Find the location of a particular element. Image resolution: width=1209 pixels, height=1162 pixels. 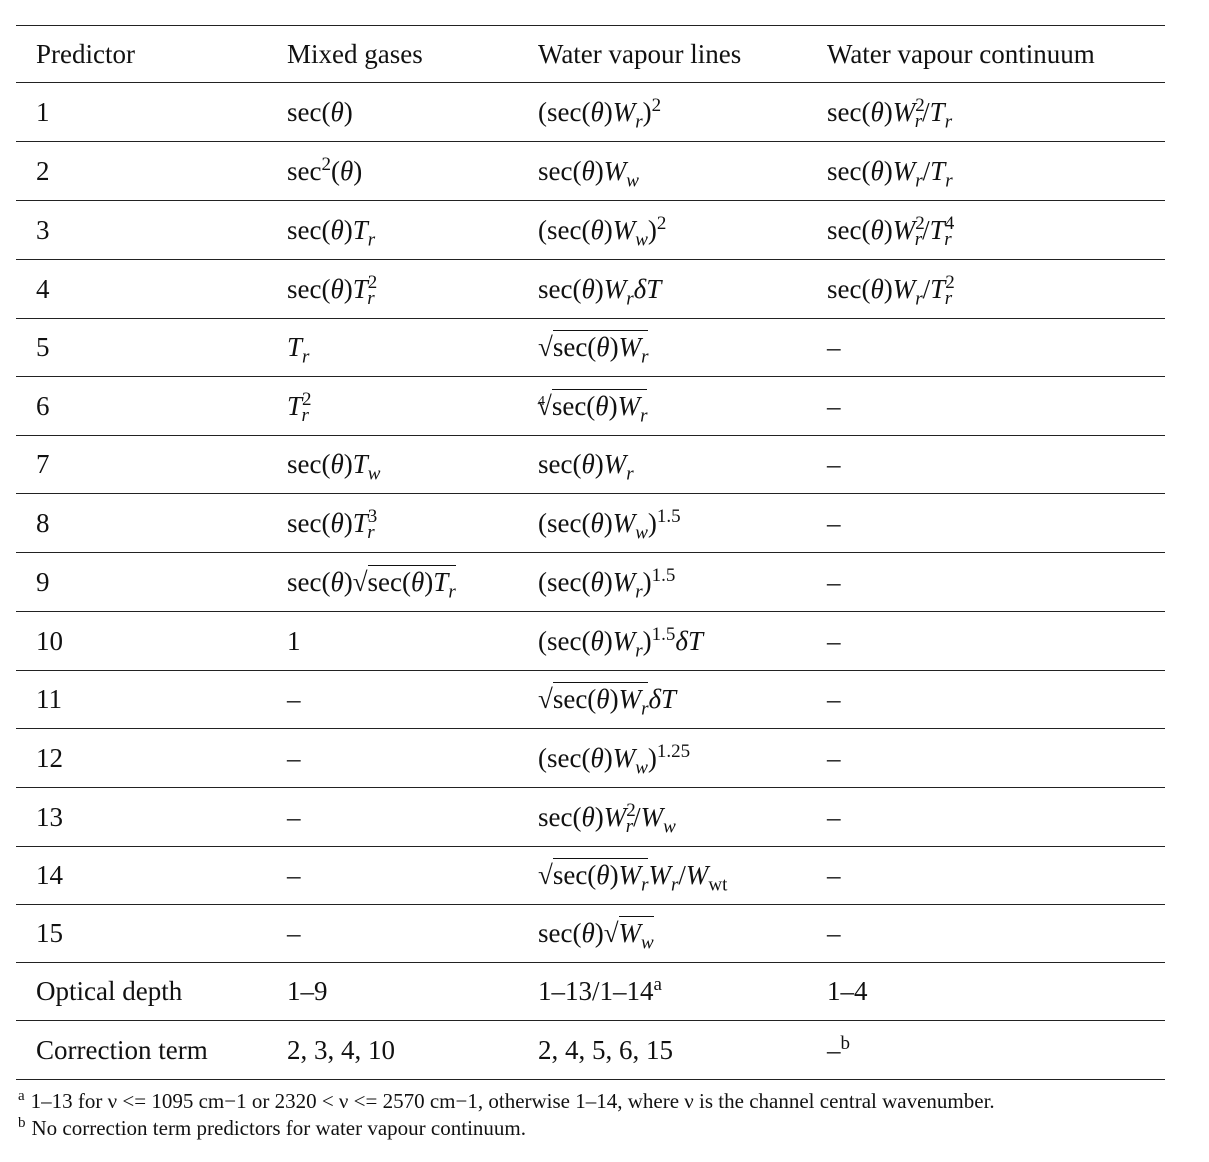

water-vapour-lines-cell: sec(θ)W2r/Ww is located at coordinates (607, 818).